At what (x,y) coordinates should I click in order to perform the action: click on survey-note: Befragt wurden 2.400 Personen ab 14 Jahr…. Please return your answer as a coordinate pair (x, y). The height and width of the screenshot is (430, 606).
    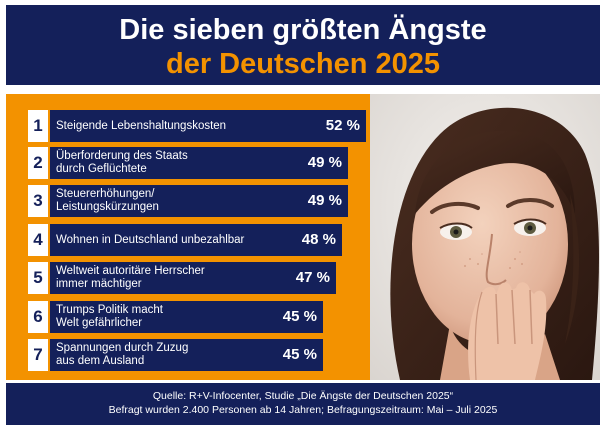
    Looking at the image, I should click on (303, 410).